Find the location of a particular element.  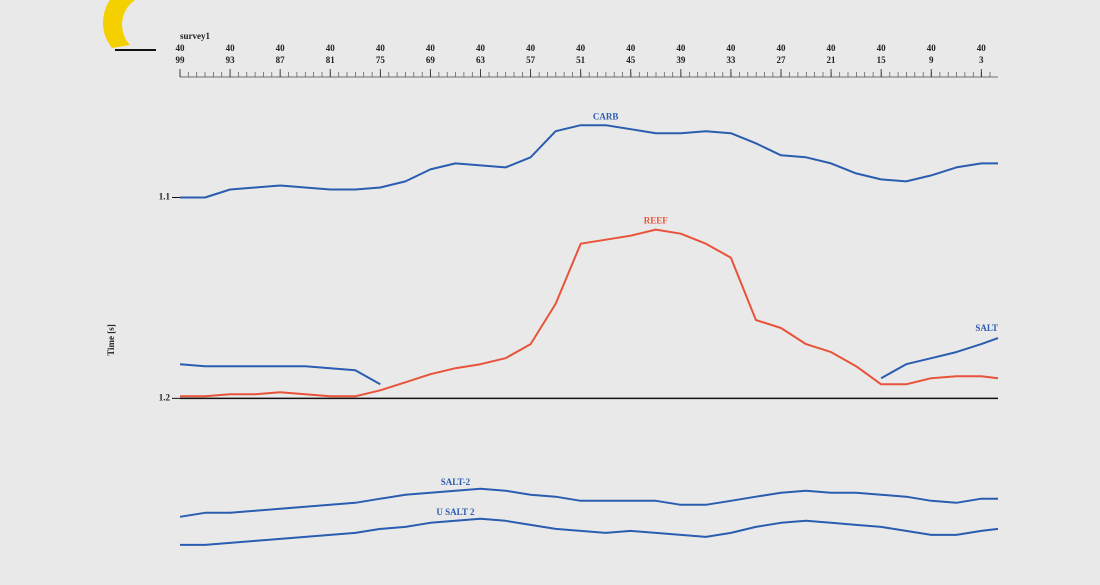

x-tick-label: 27 is located at coordinates (781, 60).